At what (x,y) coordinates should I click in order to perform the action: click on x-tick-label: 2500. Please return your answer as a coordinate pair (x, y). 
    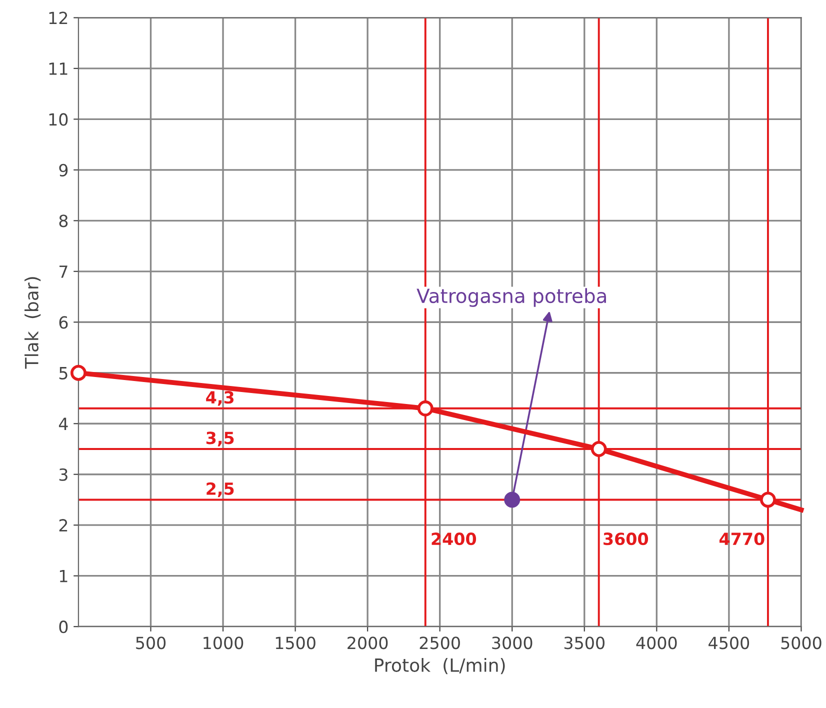
    Looking at the image, I should click on (440, 643).